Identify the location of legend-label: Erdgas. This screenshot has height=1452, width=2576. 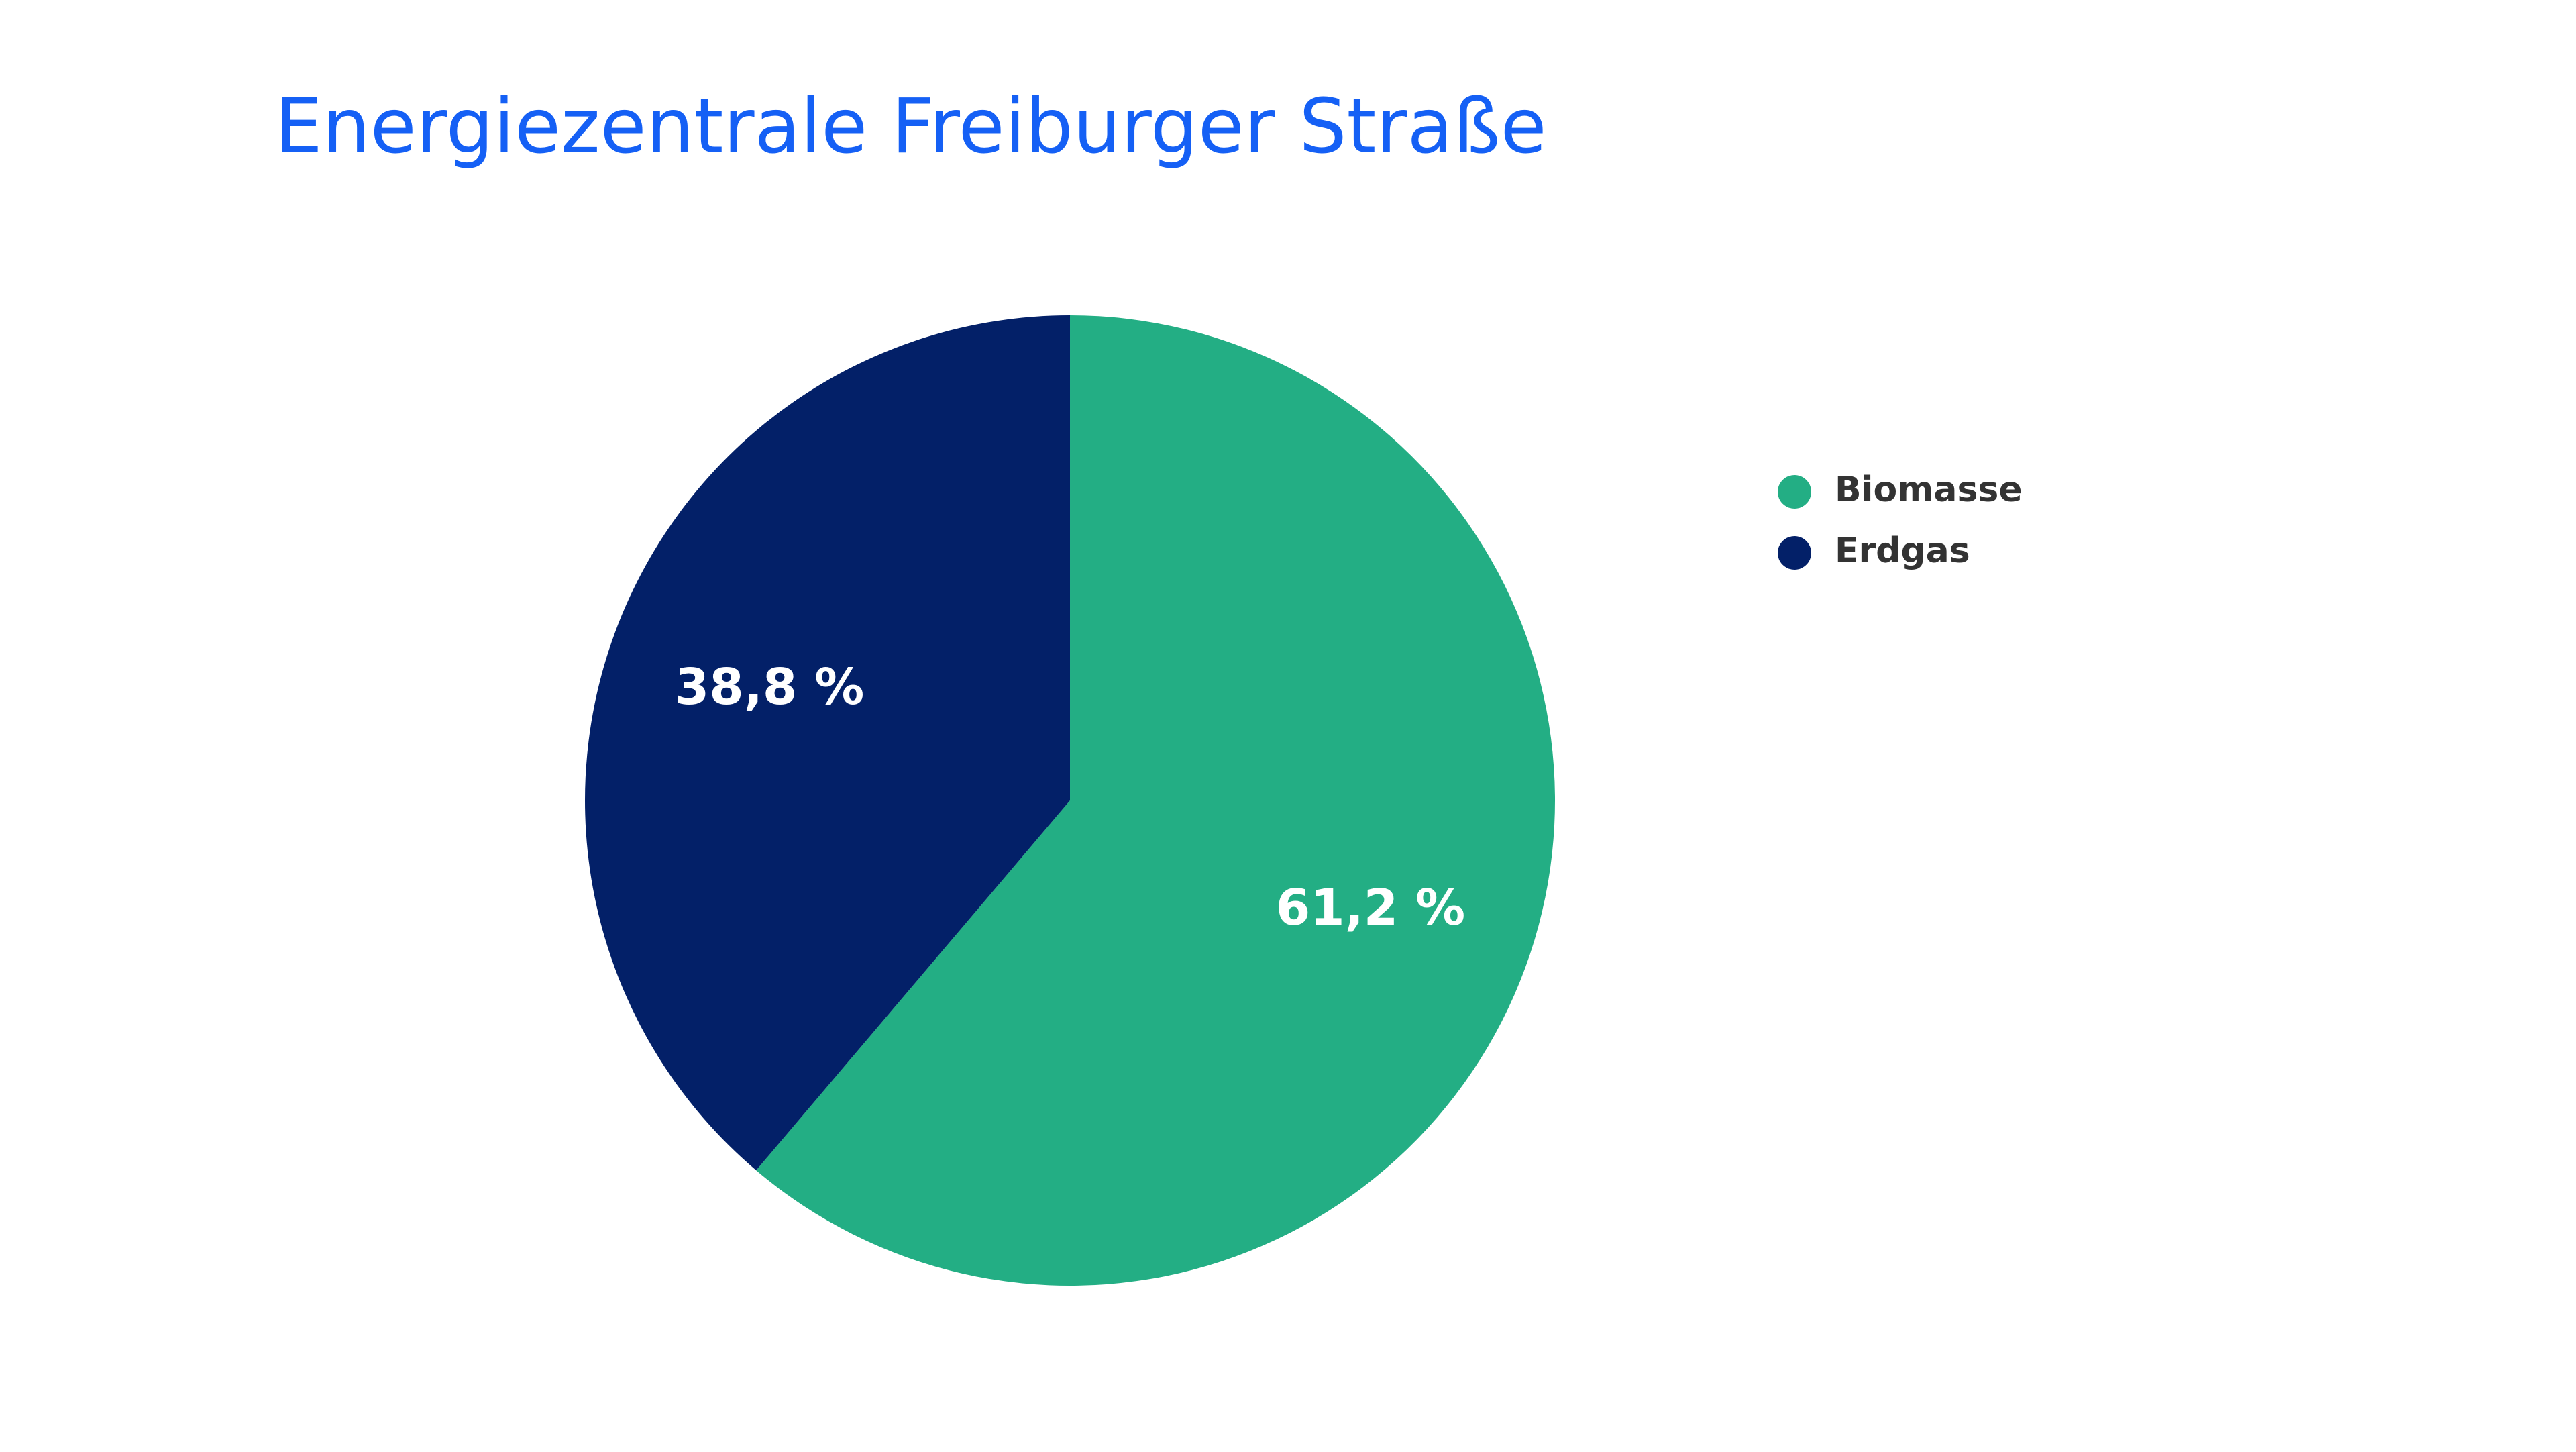
(1902, 551).